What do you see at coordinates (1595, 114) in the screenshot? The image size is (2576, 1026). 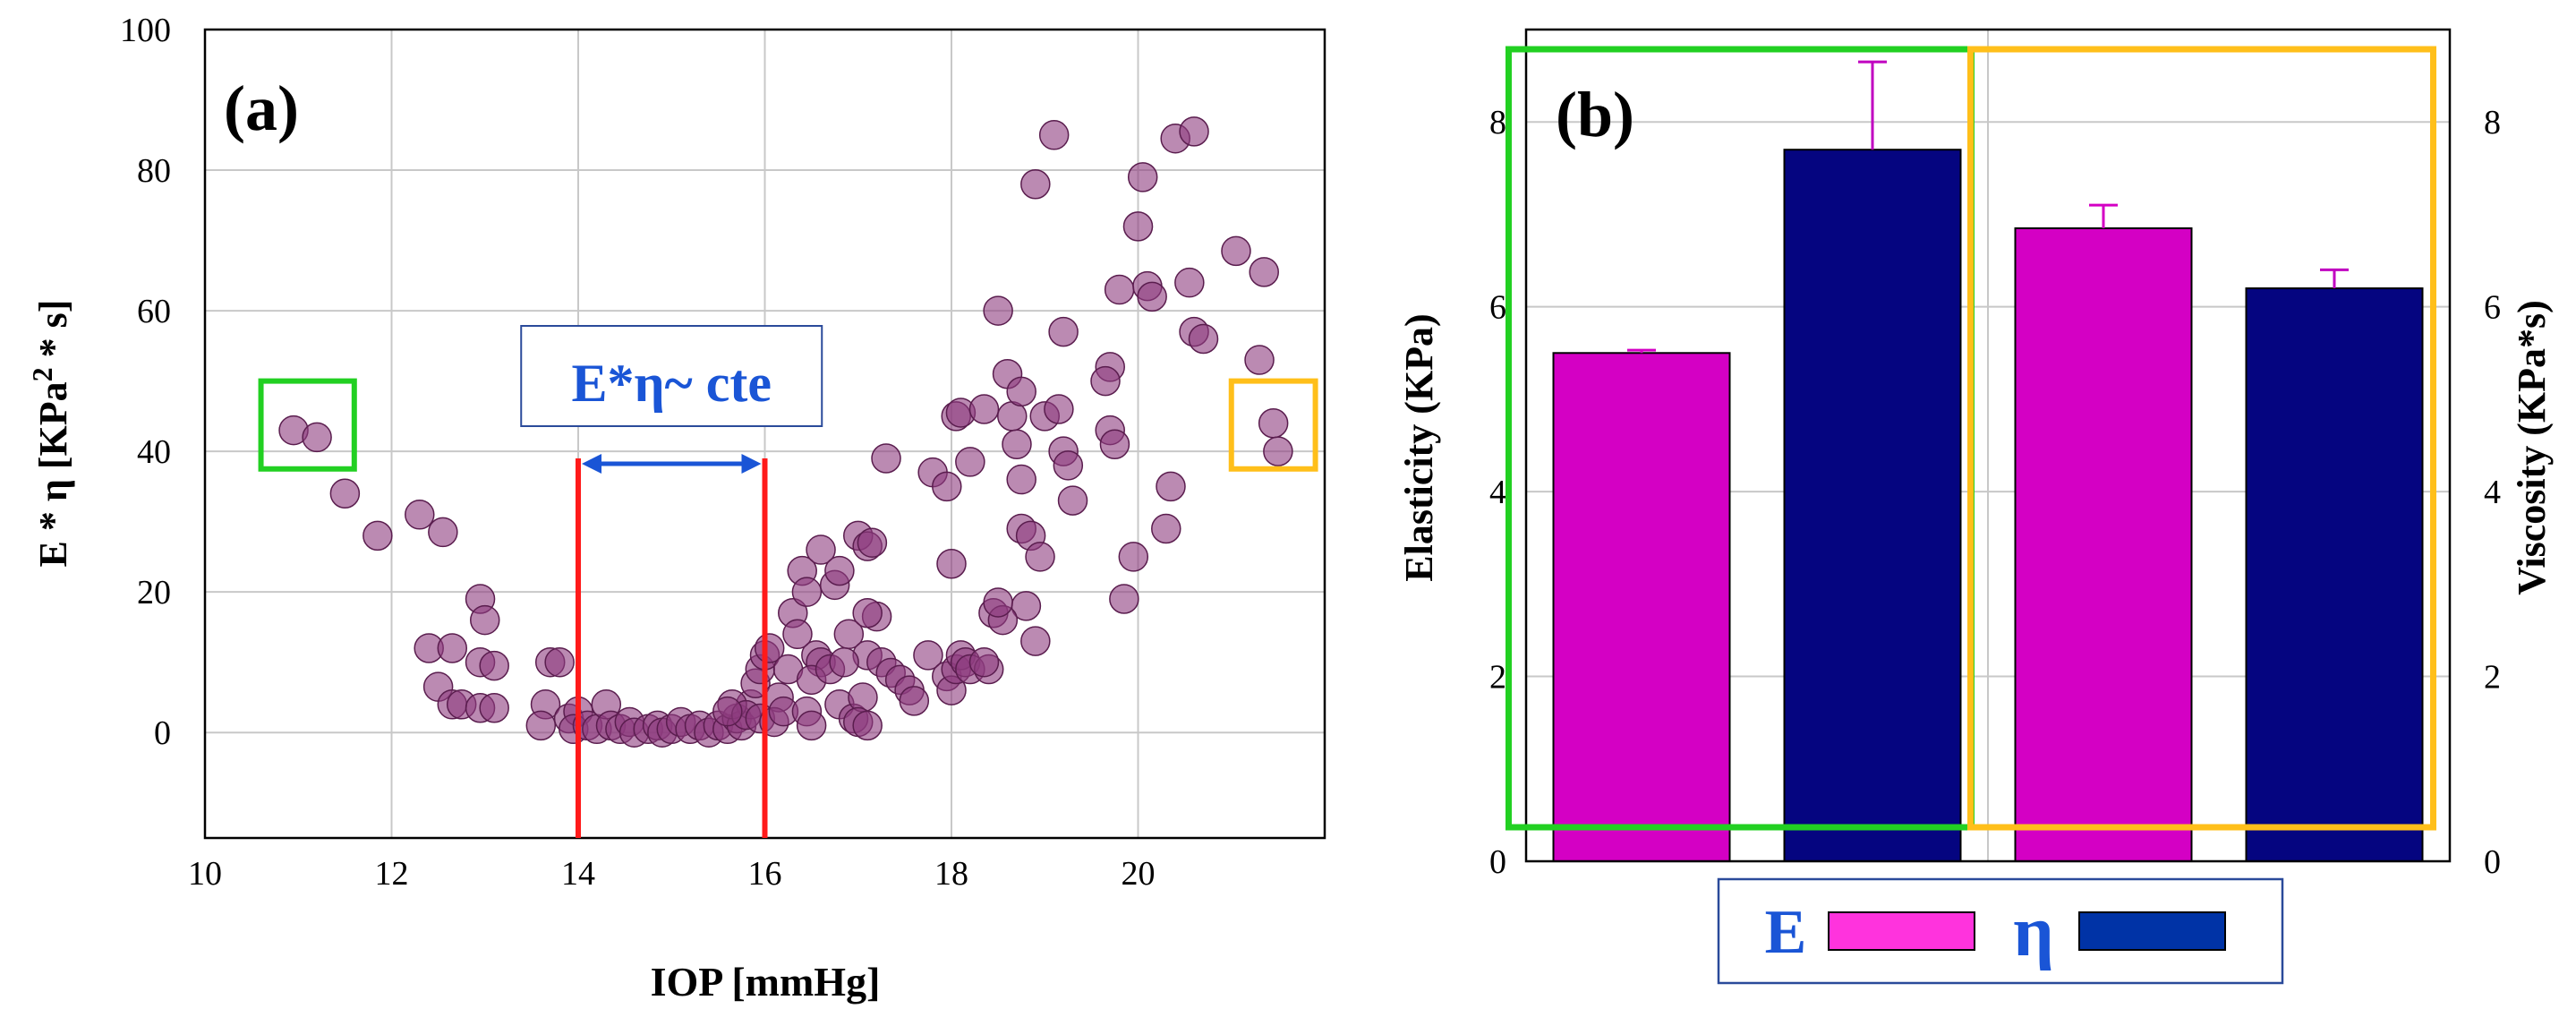 I see `panel-b-label: (b)` at bounding box center [1595, 114].